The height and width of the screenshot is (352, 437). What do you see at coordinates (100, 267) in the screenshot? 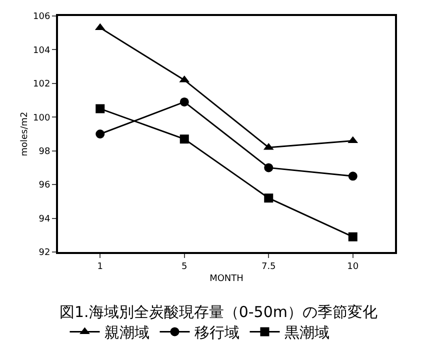
I see `x-tick-label: 1` at bounding box center [100, 267].